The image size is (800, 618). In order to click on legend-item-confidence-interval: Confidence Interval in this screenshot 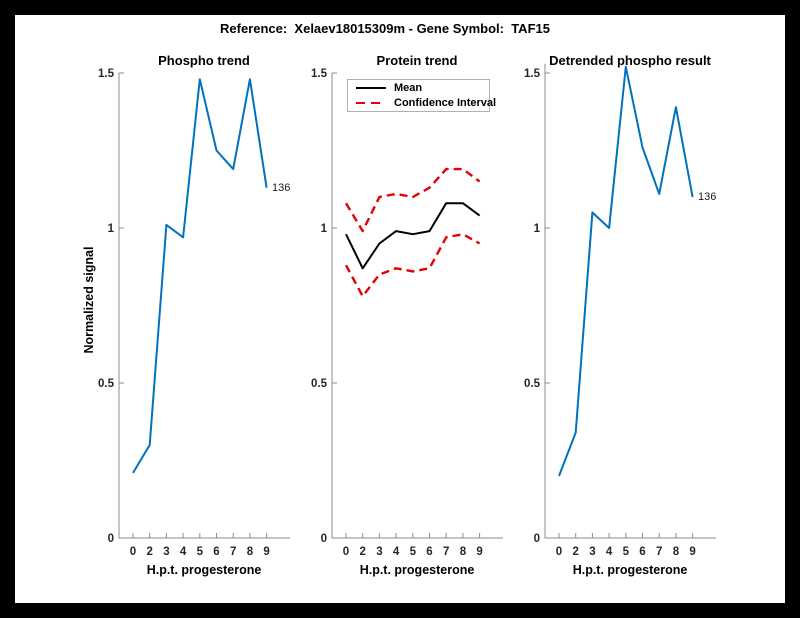, I will do `click(422, 103)`.